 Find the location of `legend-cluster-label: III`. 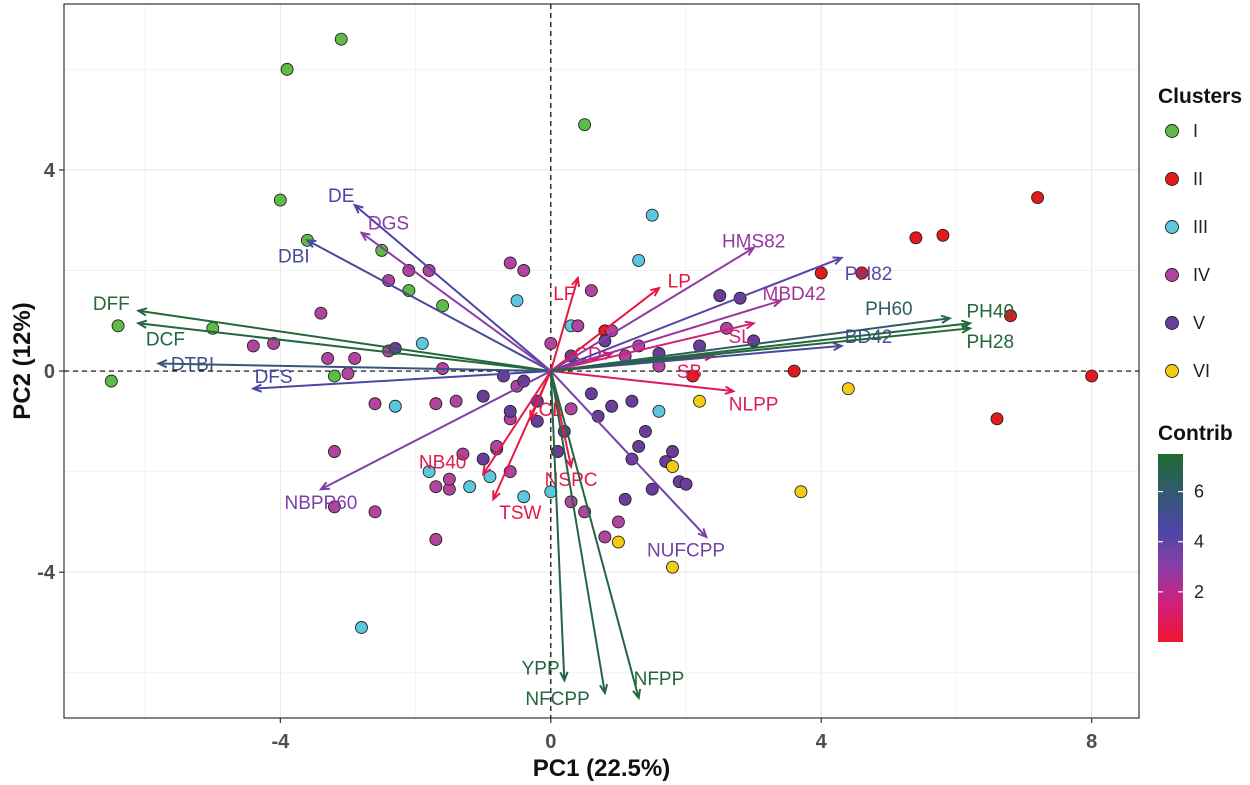

legend-cluster-label: III is located at coordinates (1200, 227).